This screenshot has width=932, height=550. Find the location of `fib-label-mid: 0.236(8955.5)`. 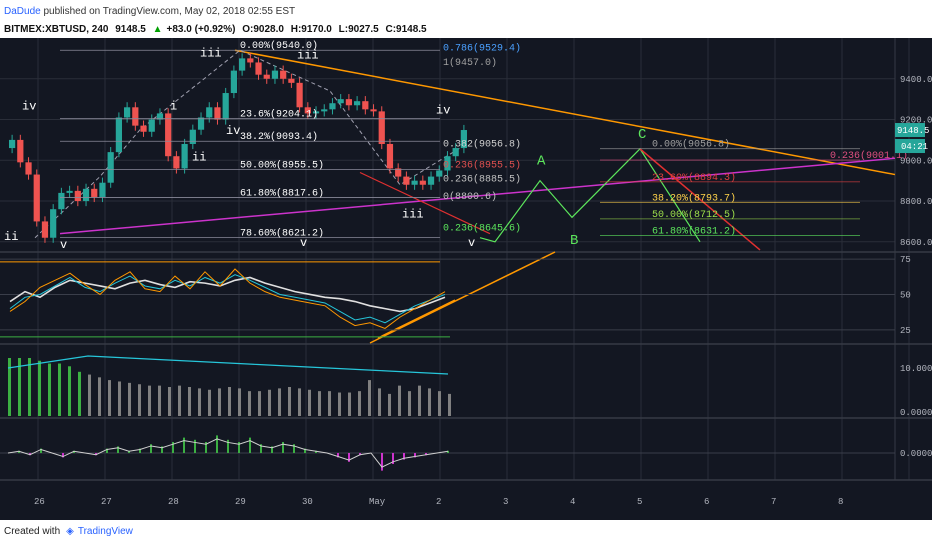

fib-label-mid: 0.236(8955.5) is located at coordinates (482, 165).